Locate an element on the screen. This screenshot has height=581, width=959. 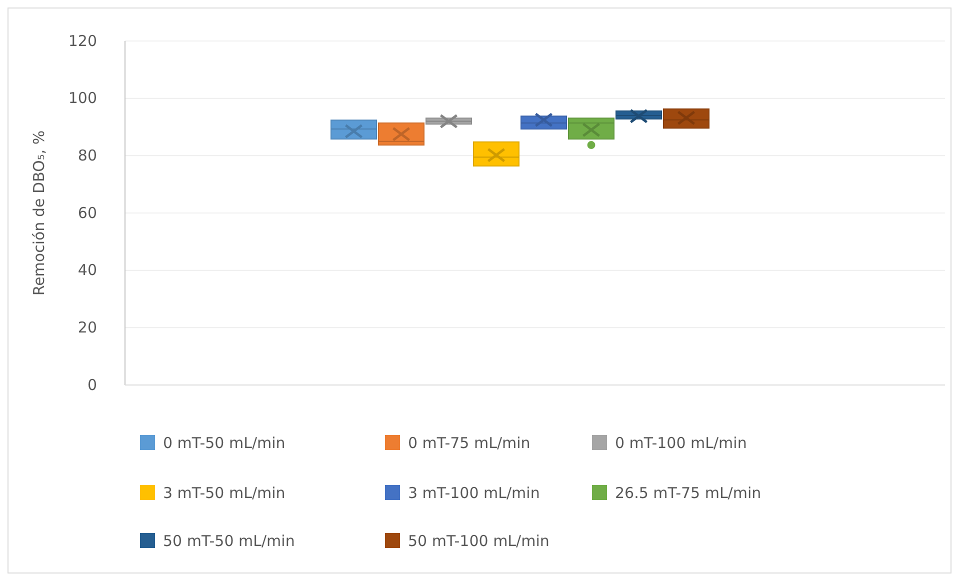
y-axis-title: Remoción de DBO₅, % is located at coordinates (39, 213).